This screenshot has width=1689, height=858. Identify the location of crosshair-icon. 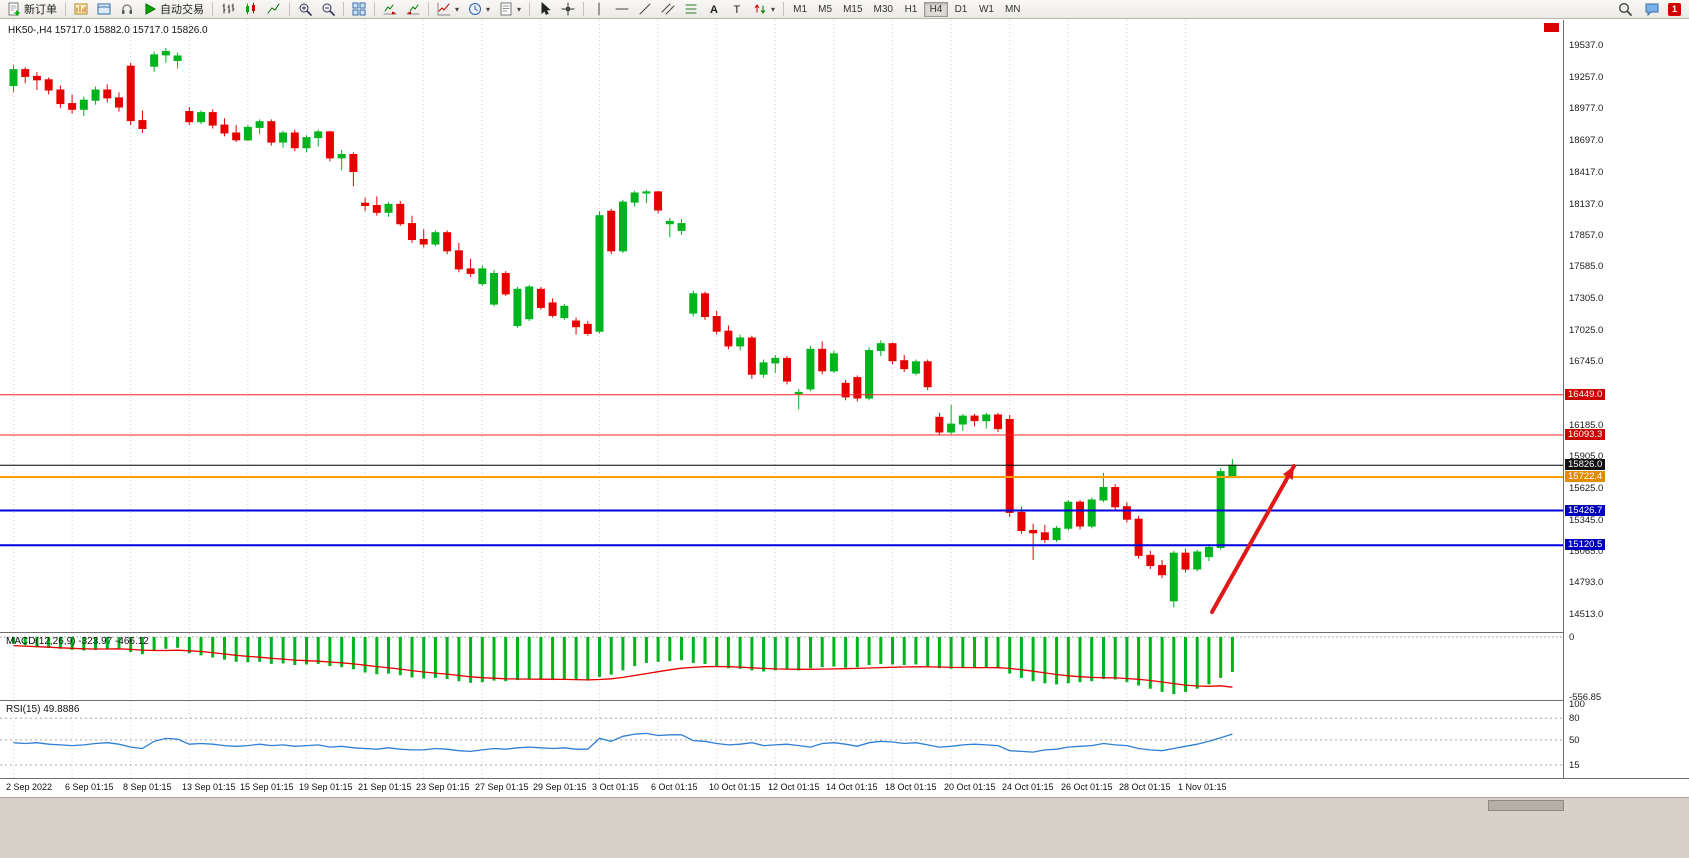
(568, 9).